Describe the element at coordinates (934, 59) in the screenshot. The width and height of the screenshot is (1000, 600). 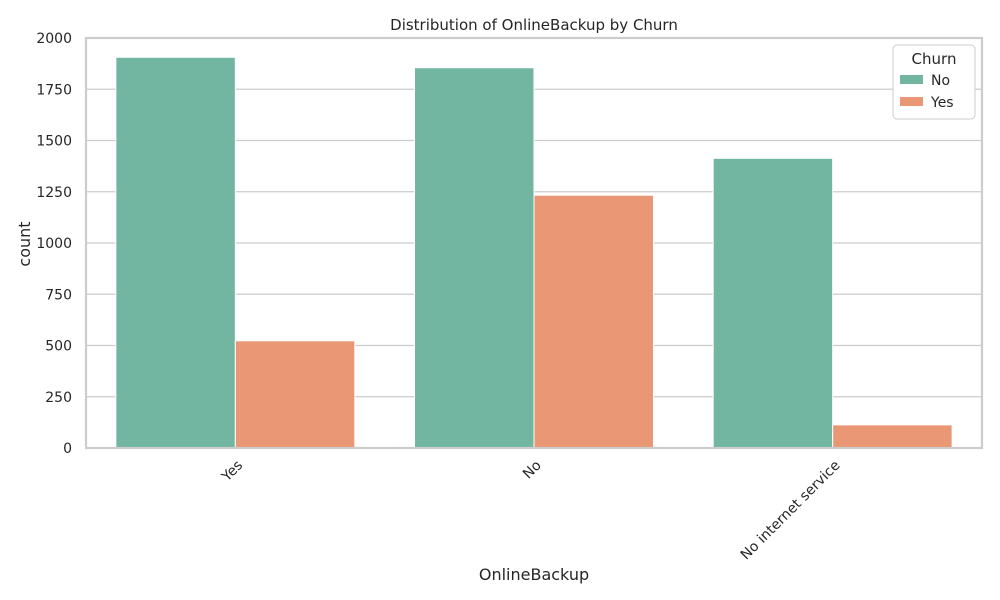
I see `legend-title: Churn` at that location.